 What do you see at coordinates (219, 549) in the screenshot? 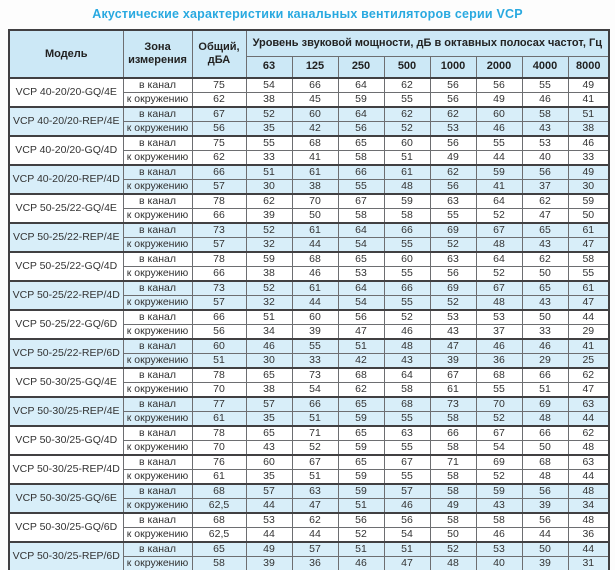
I see `total-dba-cell: 65` at bounding box center [219, 549].